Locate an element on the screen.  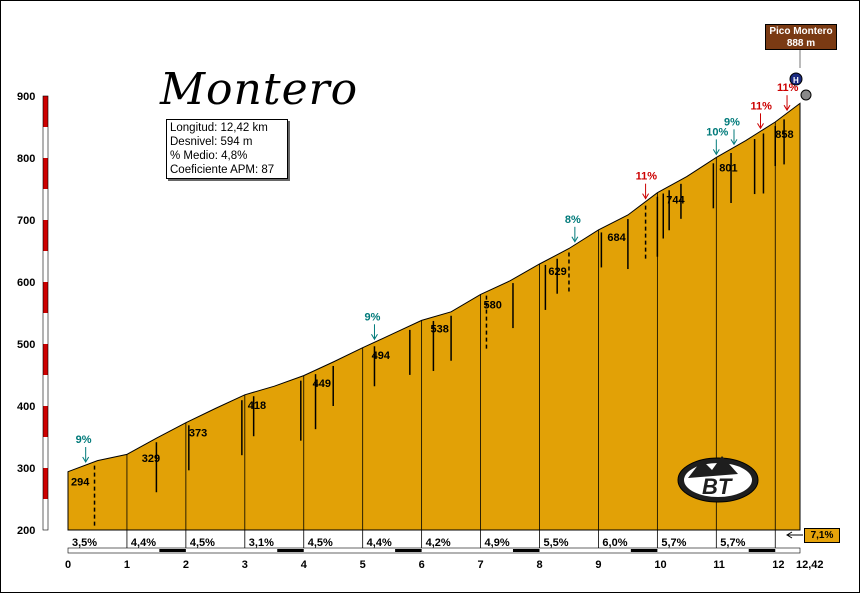
y-tick-label: 500 is located at coordinates (26, 345).